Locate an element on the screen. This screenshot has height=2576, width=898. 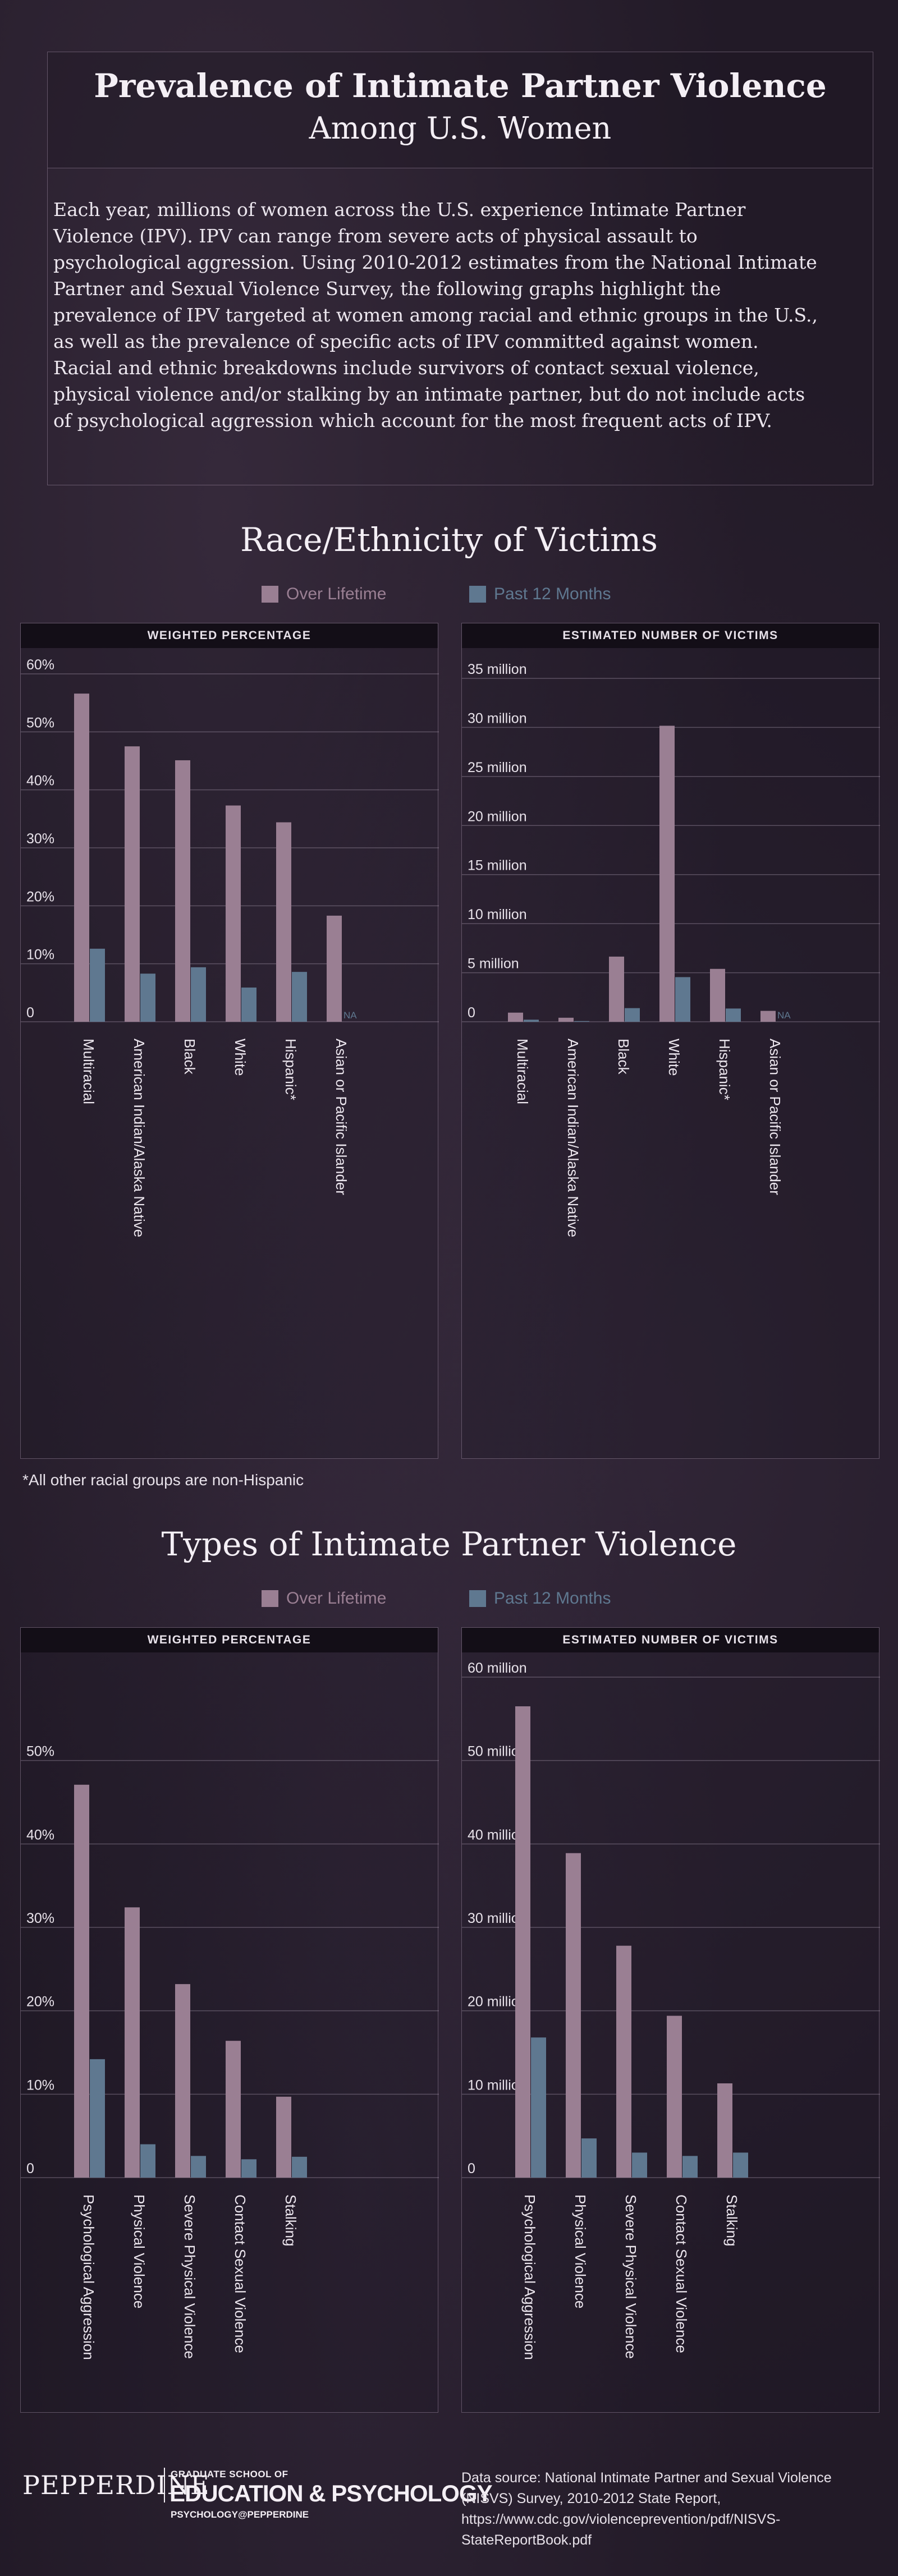
pepperdine-logo: PEPPERDINE is located at coordinates (116, 2485).